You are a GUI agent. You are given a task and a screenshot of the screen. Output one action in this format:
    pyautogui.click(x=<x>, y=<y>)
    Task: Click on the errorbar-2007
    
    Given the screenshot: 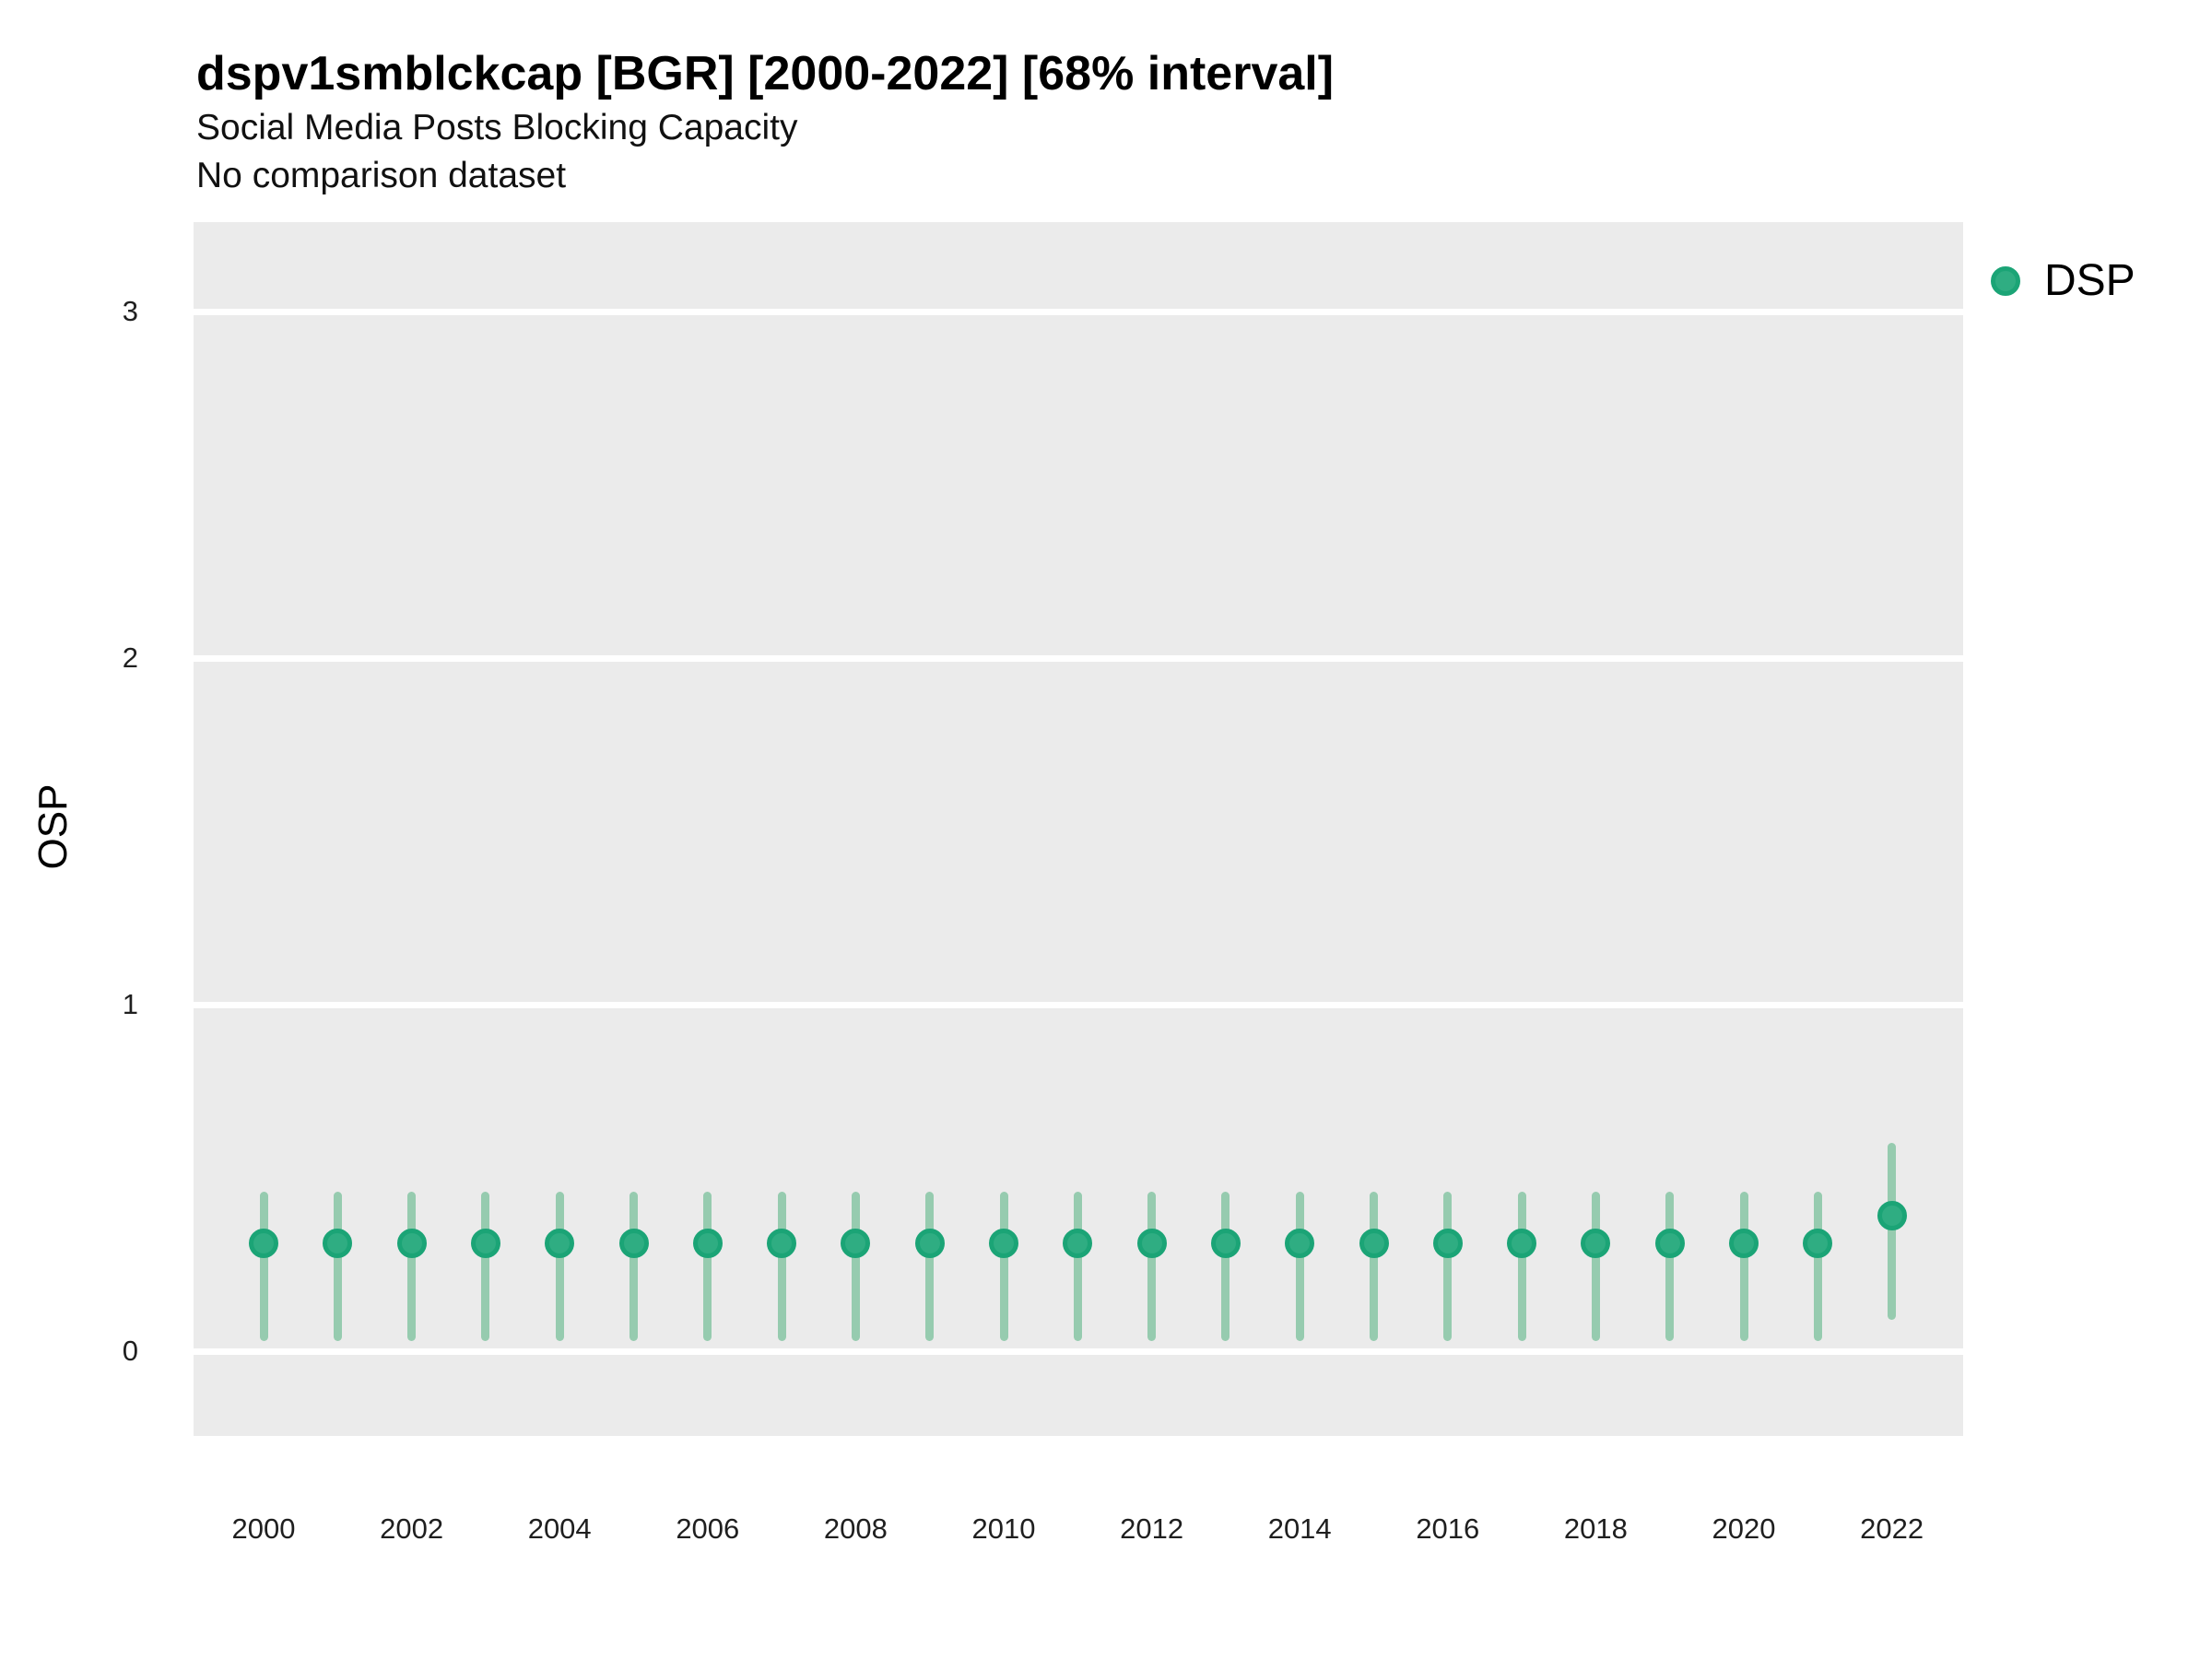 What is the action you would take?
    pyautogui.click(x=781, y=1266)
    